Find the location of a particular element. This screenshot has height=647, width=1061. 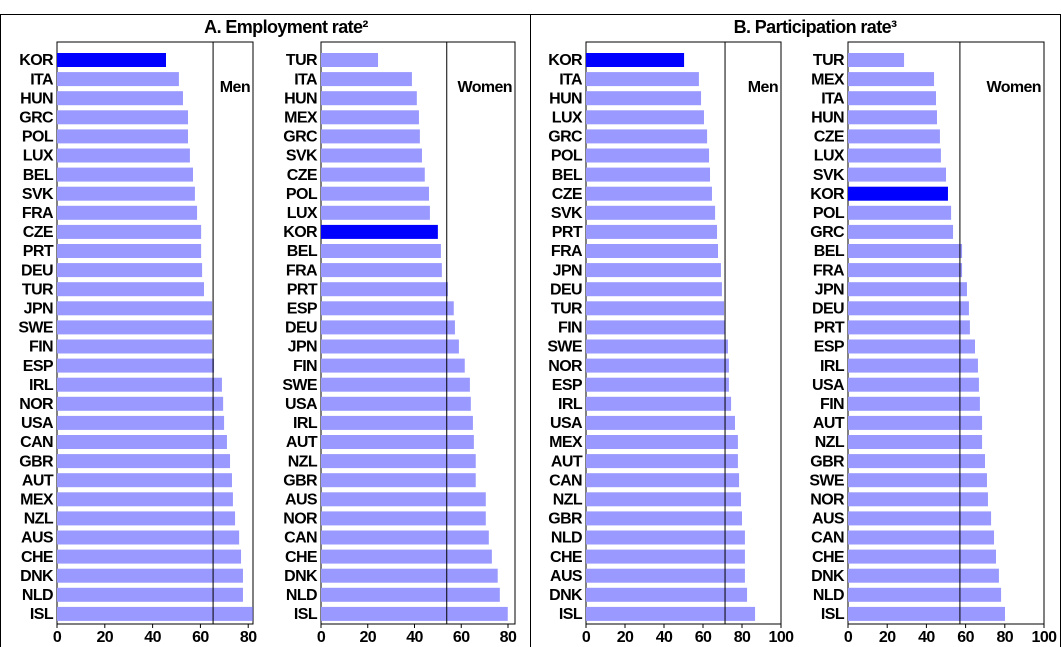

category-label: CAN is located at coordinates (827, 538).